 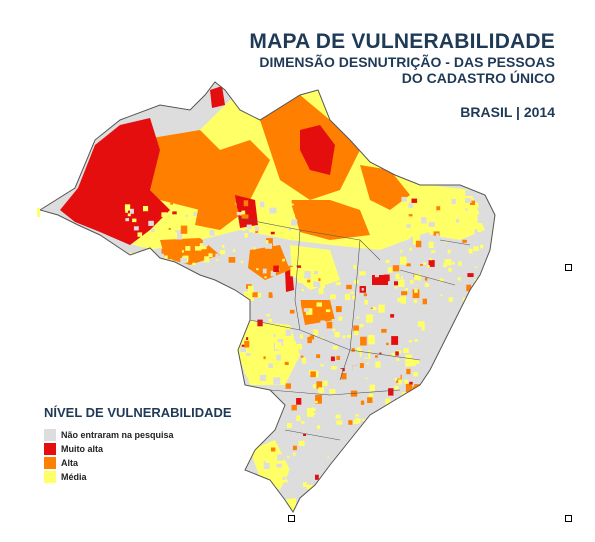 I want to click on legend-swatch, so click(x=50, y=463).